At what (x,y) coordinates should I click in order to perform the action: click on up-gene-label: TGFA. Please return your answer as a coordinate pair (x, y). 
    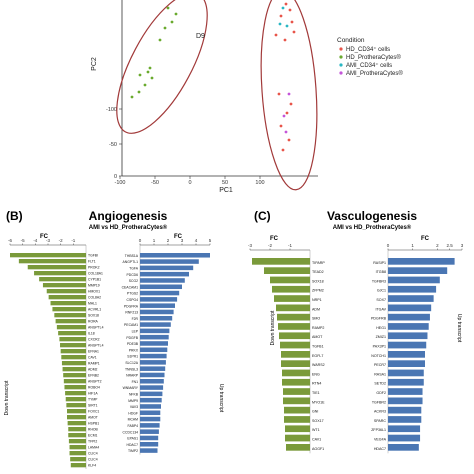
    Looking at the image, I should click on (134, 269).